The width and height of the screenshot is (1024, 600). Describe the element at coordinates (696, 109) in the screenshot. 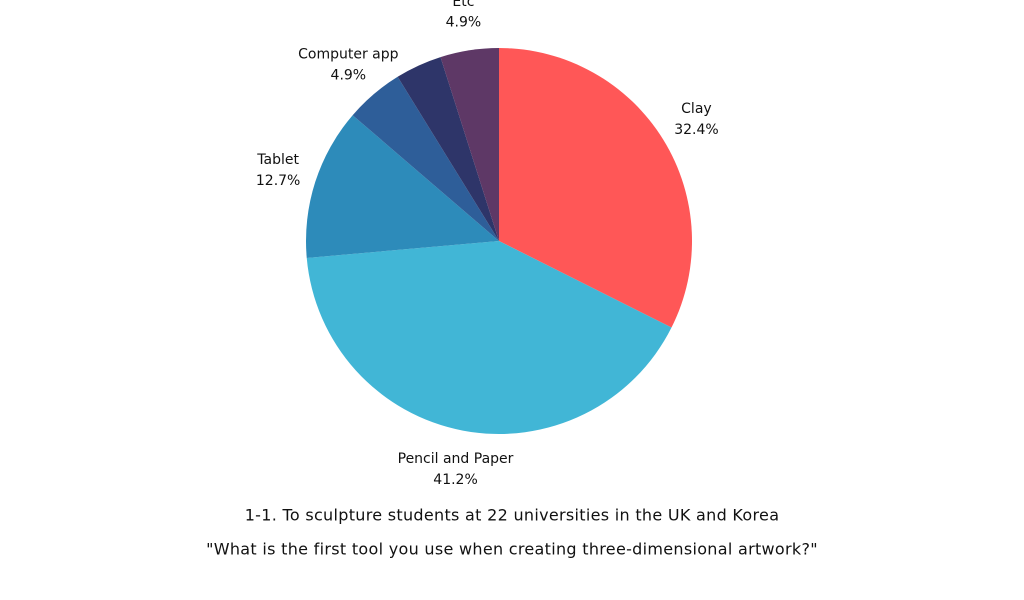

I see `slice-label: Clay` at that location.